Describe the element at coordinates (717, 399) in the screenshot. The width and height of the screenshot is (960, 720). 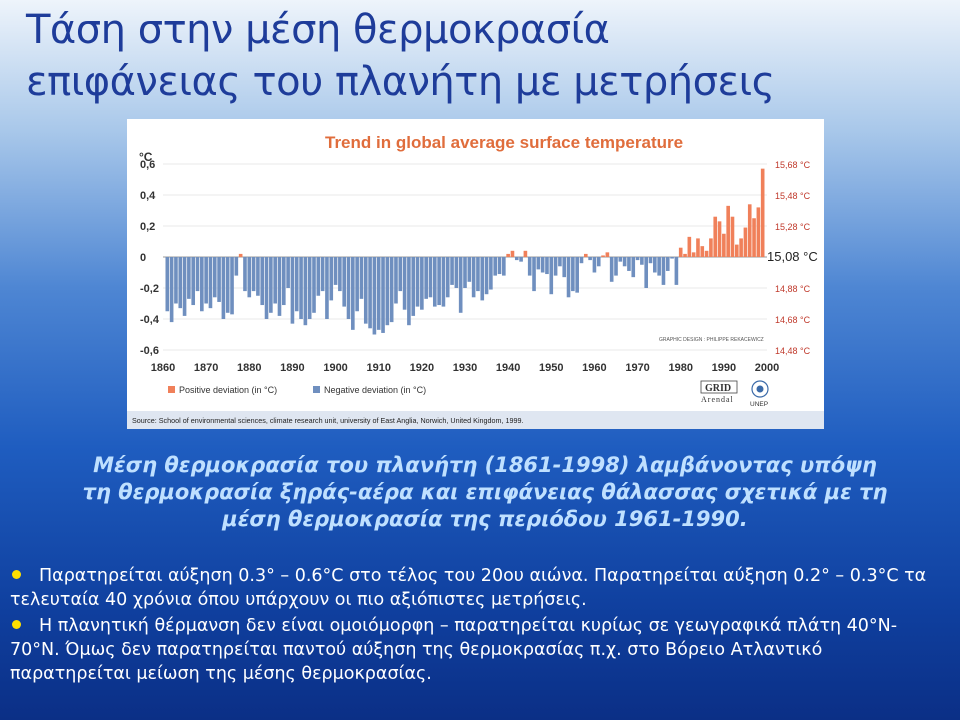
I see `logo-arendal-text: Arendal` at that location.